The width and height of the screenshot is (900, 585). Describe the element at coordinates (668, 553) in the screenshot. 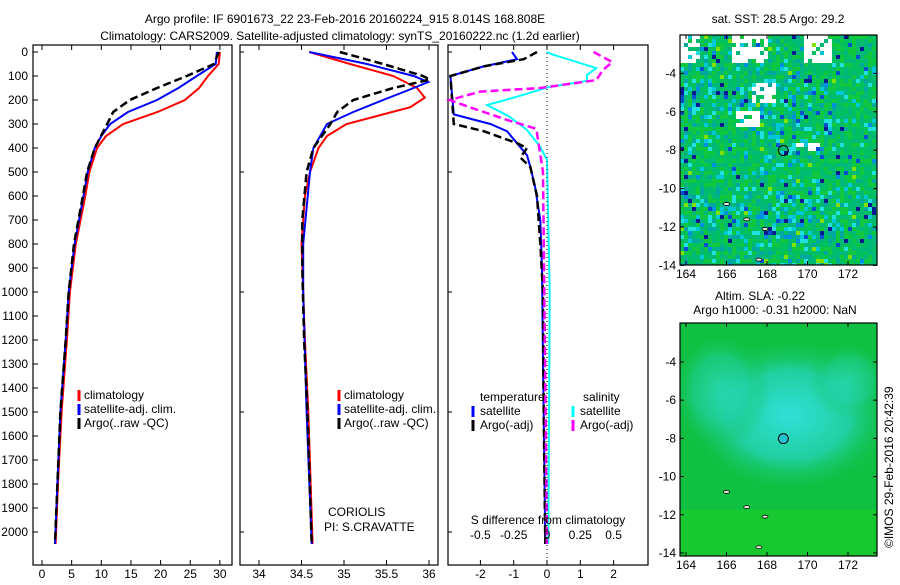

I see `y-tick-label: -14` at that location.